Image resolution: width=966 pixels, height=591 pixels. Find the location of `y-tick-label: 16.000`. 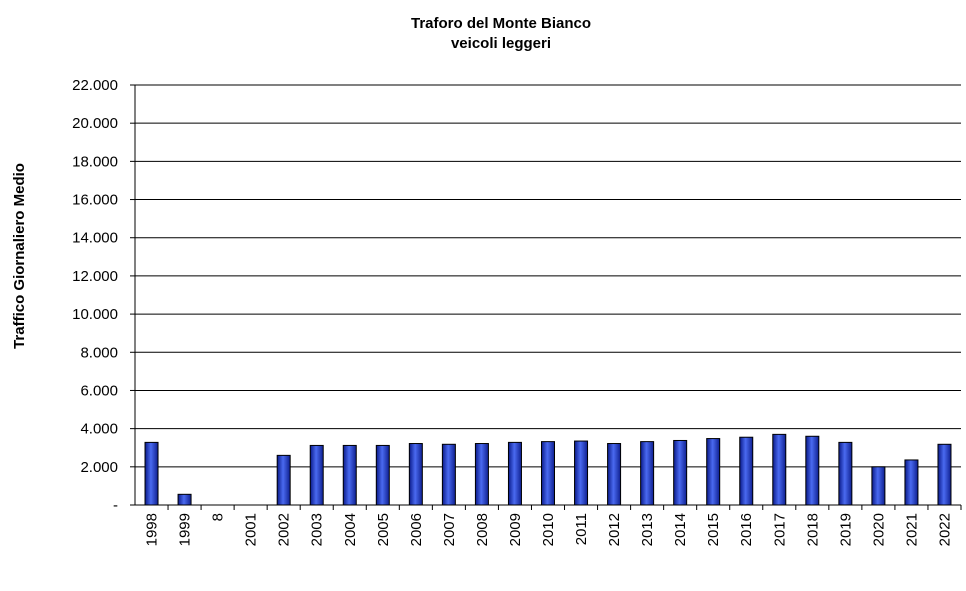

y-tick-label: 16.000 is located at coordinates (95, 200).